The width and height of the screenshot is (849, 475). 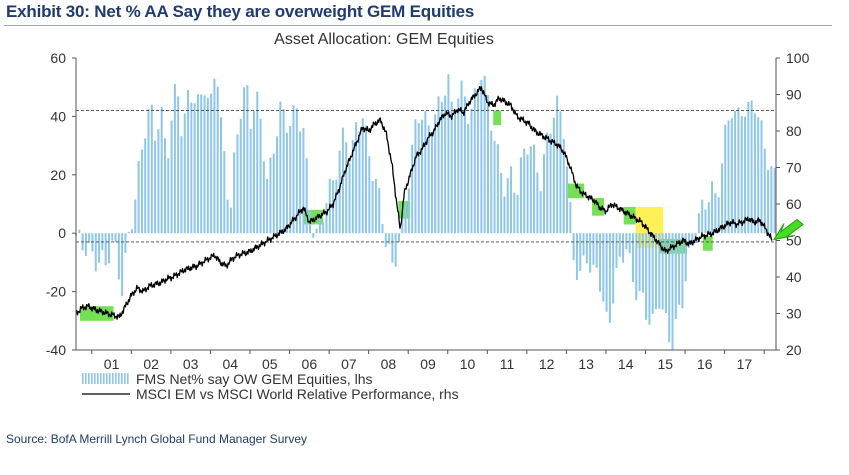 What do you see at coordinates (794, 95) in the screenshot?
I see `right-tick-label-7: 90` at bounding box center [794, 95].